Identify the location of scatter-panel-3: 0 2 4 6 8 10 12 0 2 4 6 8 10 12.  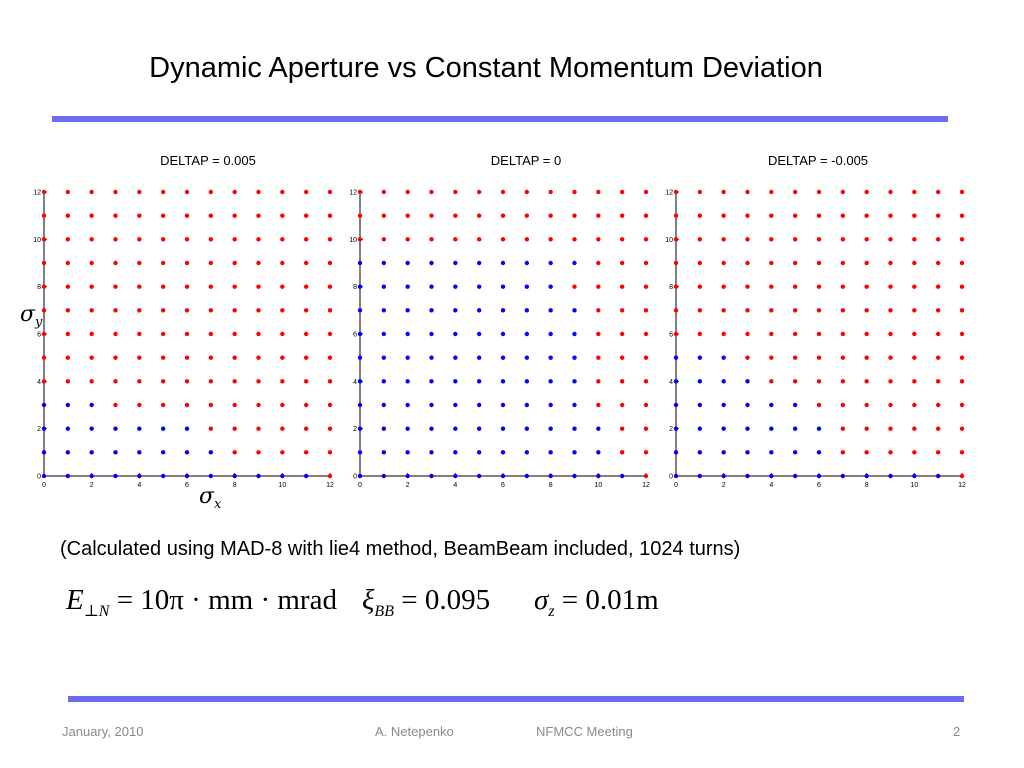
(815, 340).